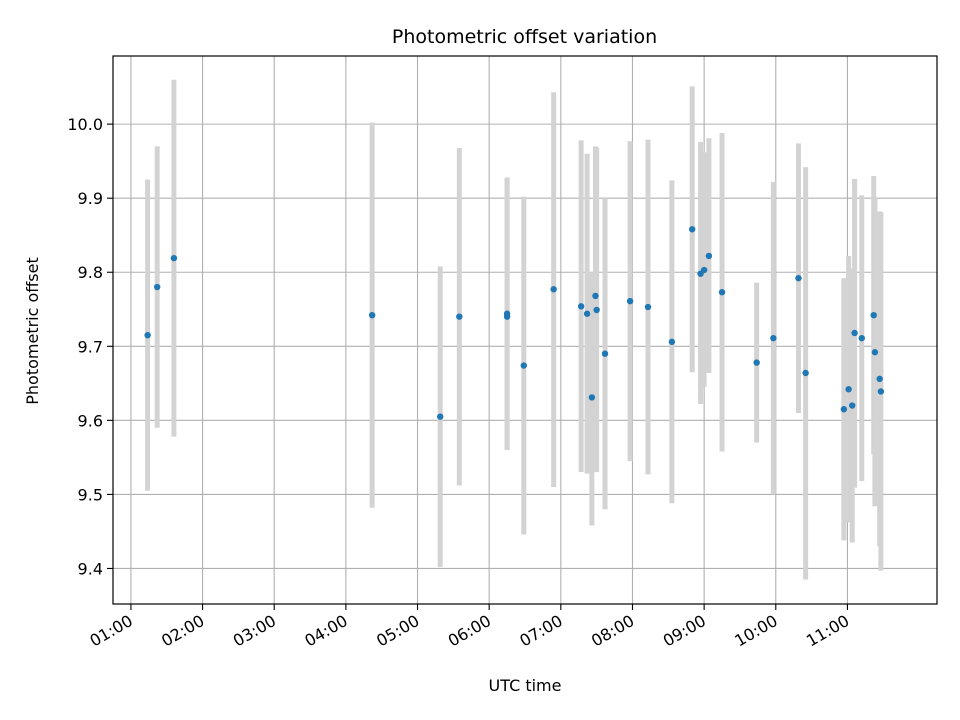  What do you see at coordinates (90, 568) in the screenshot?
I see `y-tick-label: 9.4` at bounding box center [90, 568].